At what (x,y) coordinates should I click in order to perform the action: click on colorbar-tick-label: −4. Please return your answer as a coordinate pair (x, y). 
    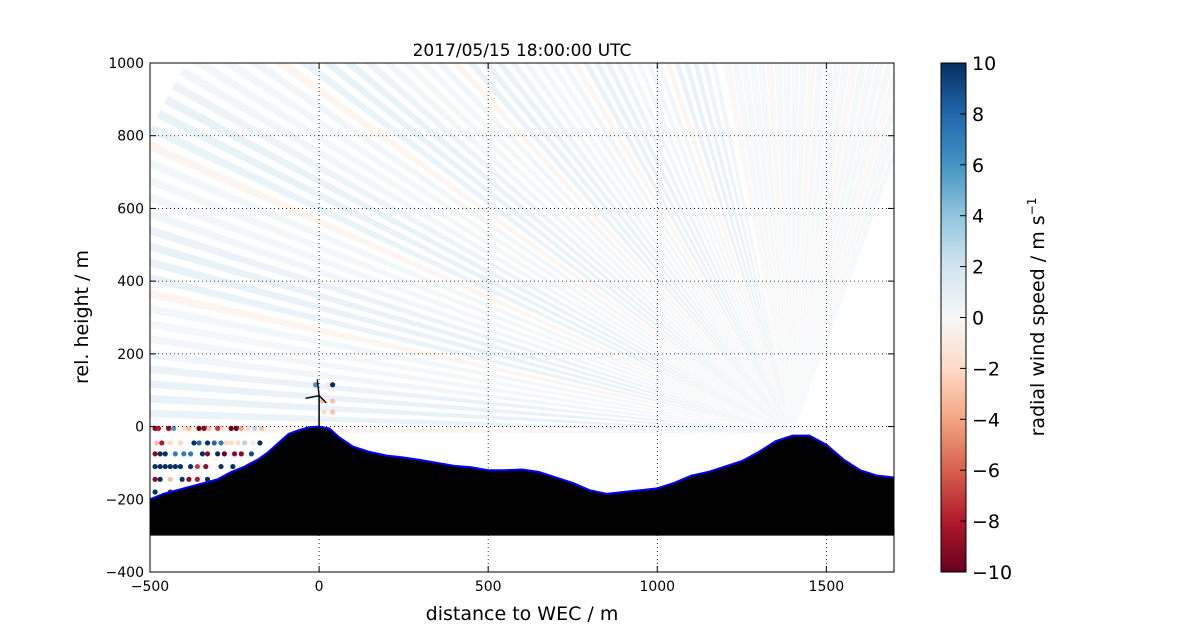
    Looking at the image, I should click on (986, 420).